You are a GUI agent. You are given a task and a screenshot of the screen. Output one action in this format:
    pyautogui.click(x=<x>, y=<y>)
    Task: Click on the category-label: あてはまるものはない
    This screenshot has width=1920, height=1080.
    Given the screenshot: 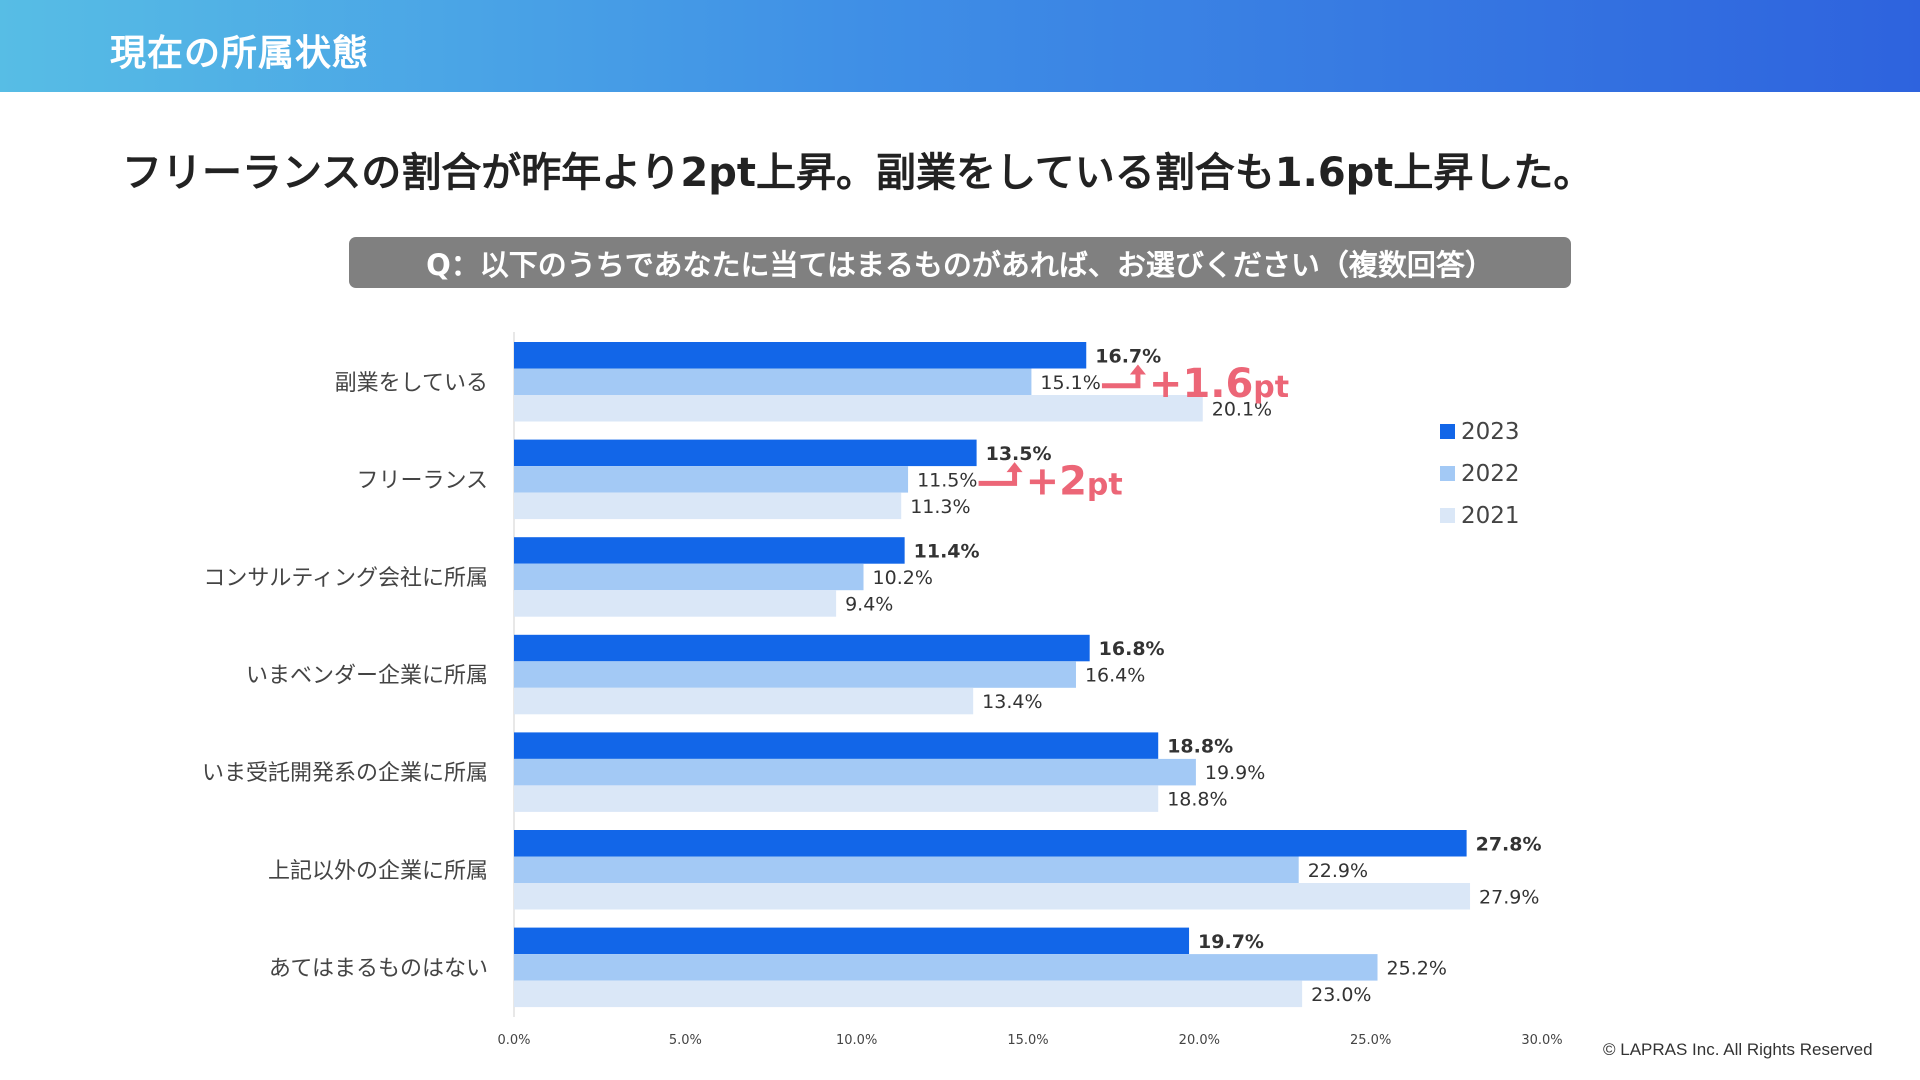 What is the action you would take?
    pyautogui.click(x=378, y=968)
    